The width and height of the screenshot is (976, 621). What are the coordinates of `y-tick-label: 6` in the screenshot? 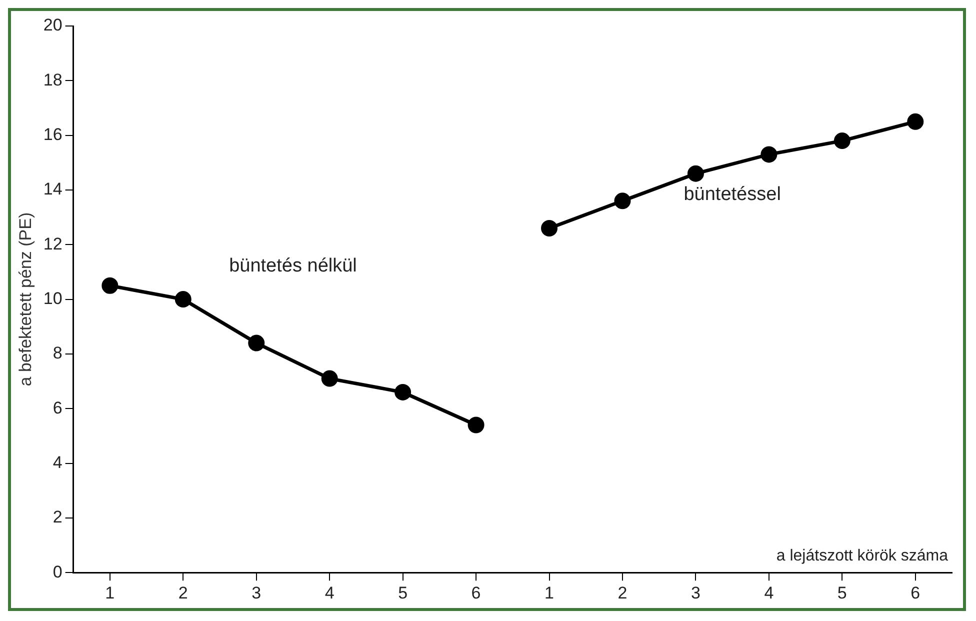 It's located at (57, 408).